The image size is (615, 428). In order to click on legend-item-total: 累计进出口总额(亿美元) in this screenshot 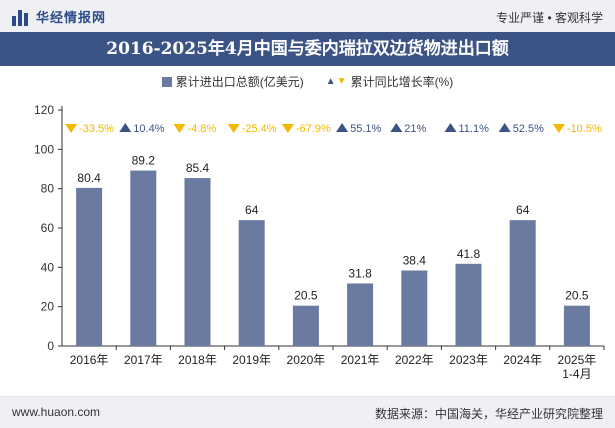, I will do `click(232, 81)`.